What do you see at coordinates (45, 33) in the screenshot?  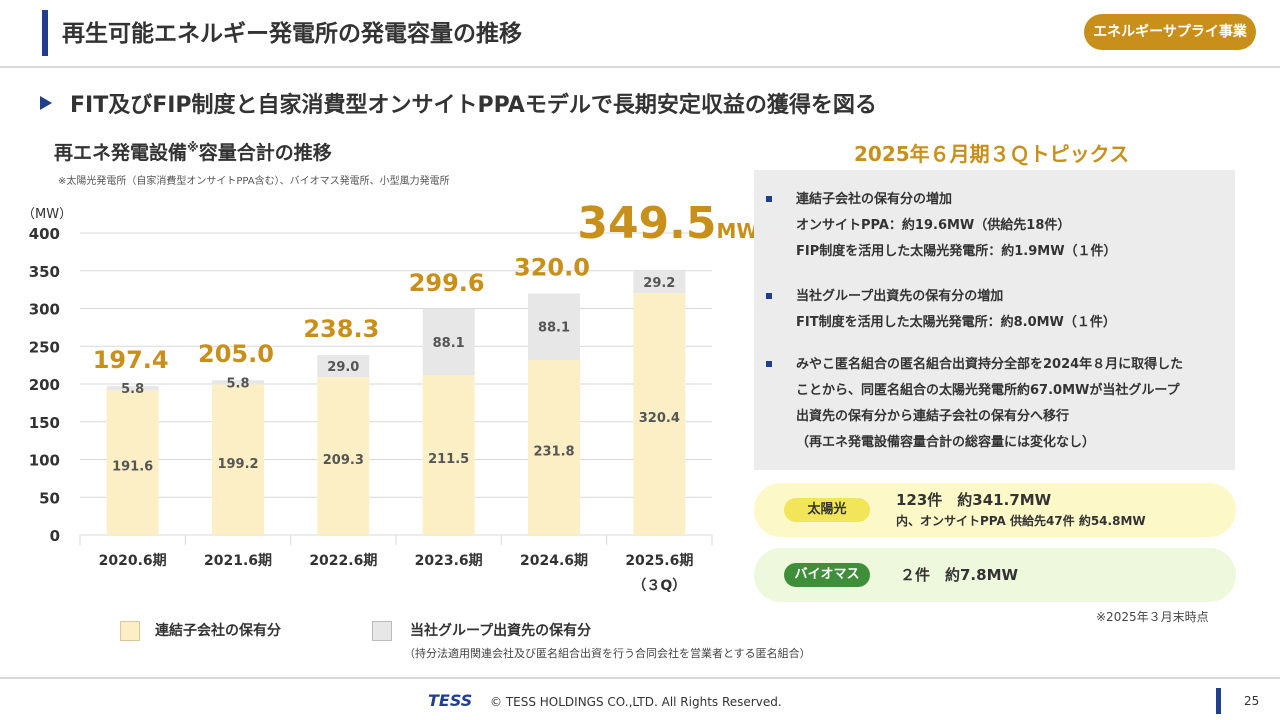 I see `title-accent-bar` at bounding box center [45, 33].